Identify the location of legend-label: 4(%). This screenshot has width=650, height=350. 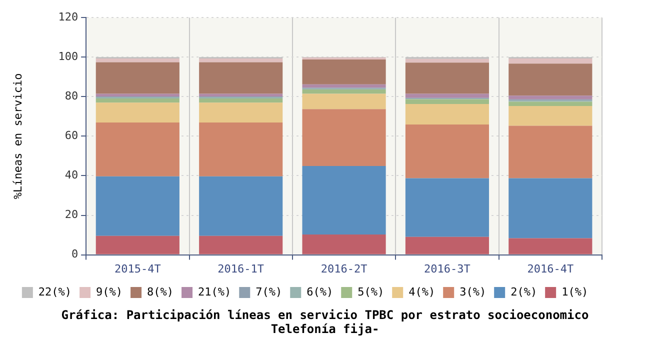
(422, 291).